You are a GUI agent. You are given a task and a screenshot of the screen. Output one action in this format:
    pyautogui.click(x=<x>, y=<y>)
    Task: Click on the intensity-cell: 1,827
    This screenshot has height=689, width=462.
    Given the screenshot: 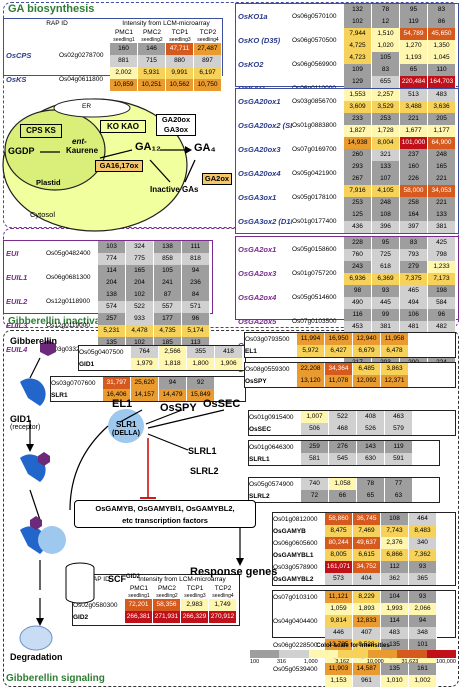 What is the action you would take?
    pyautogui.click(x=358, y=131)
    